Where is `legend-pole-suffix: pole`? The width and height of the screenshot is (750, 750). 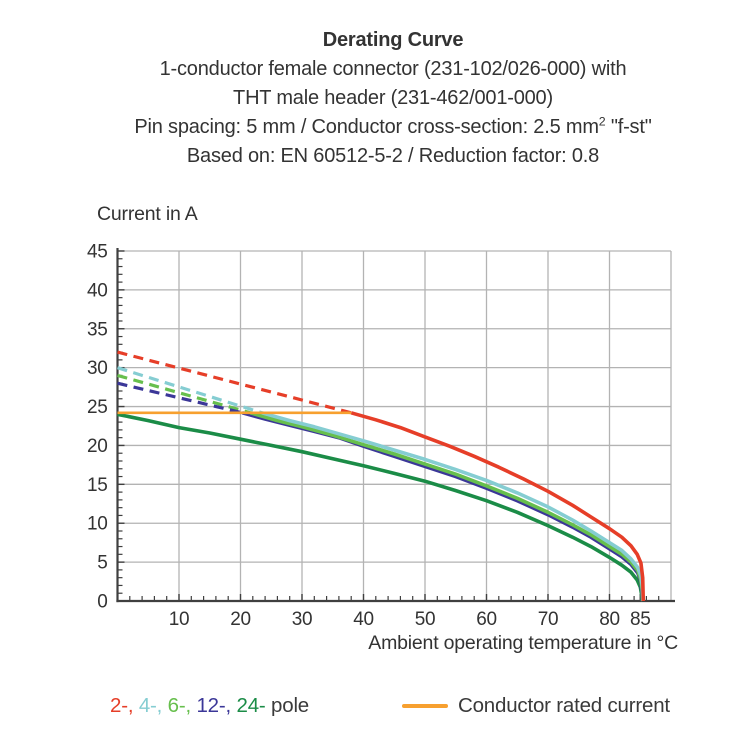
legend-pole-suffix: pole is located at coordinates (287, 705).